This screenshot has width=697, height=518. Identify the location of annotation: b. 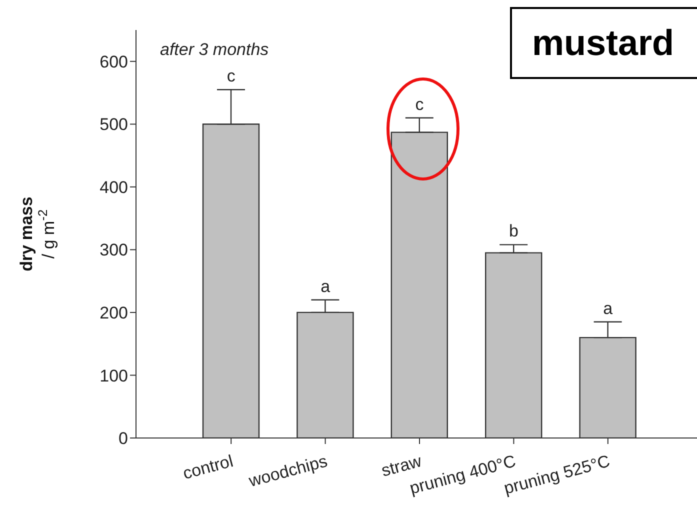
(513, 231).